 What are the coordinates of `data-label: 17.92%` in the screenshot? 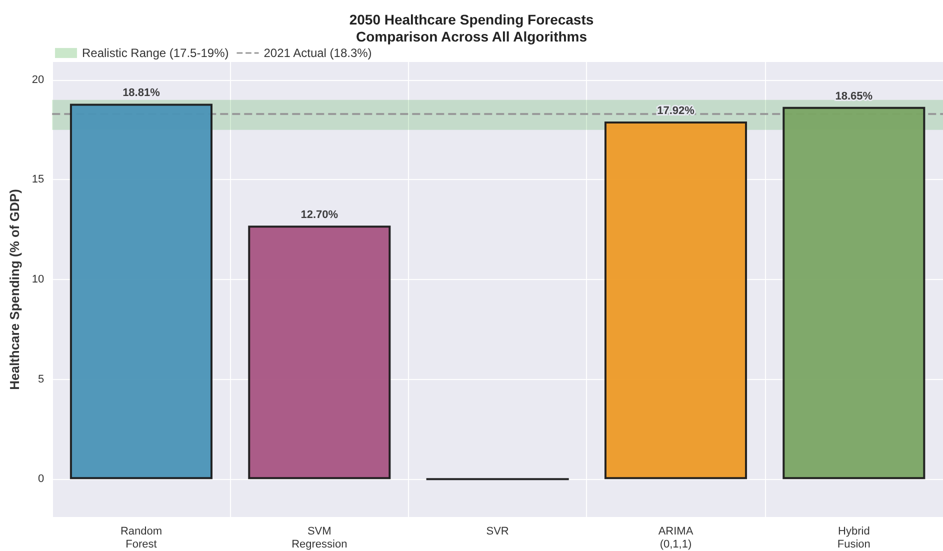 It's located at (676, 110).